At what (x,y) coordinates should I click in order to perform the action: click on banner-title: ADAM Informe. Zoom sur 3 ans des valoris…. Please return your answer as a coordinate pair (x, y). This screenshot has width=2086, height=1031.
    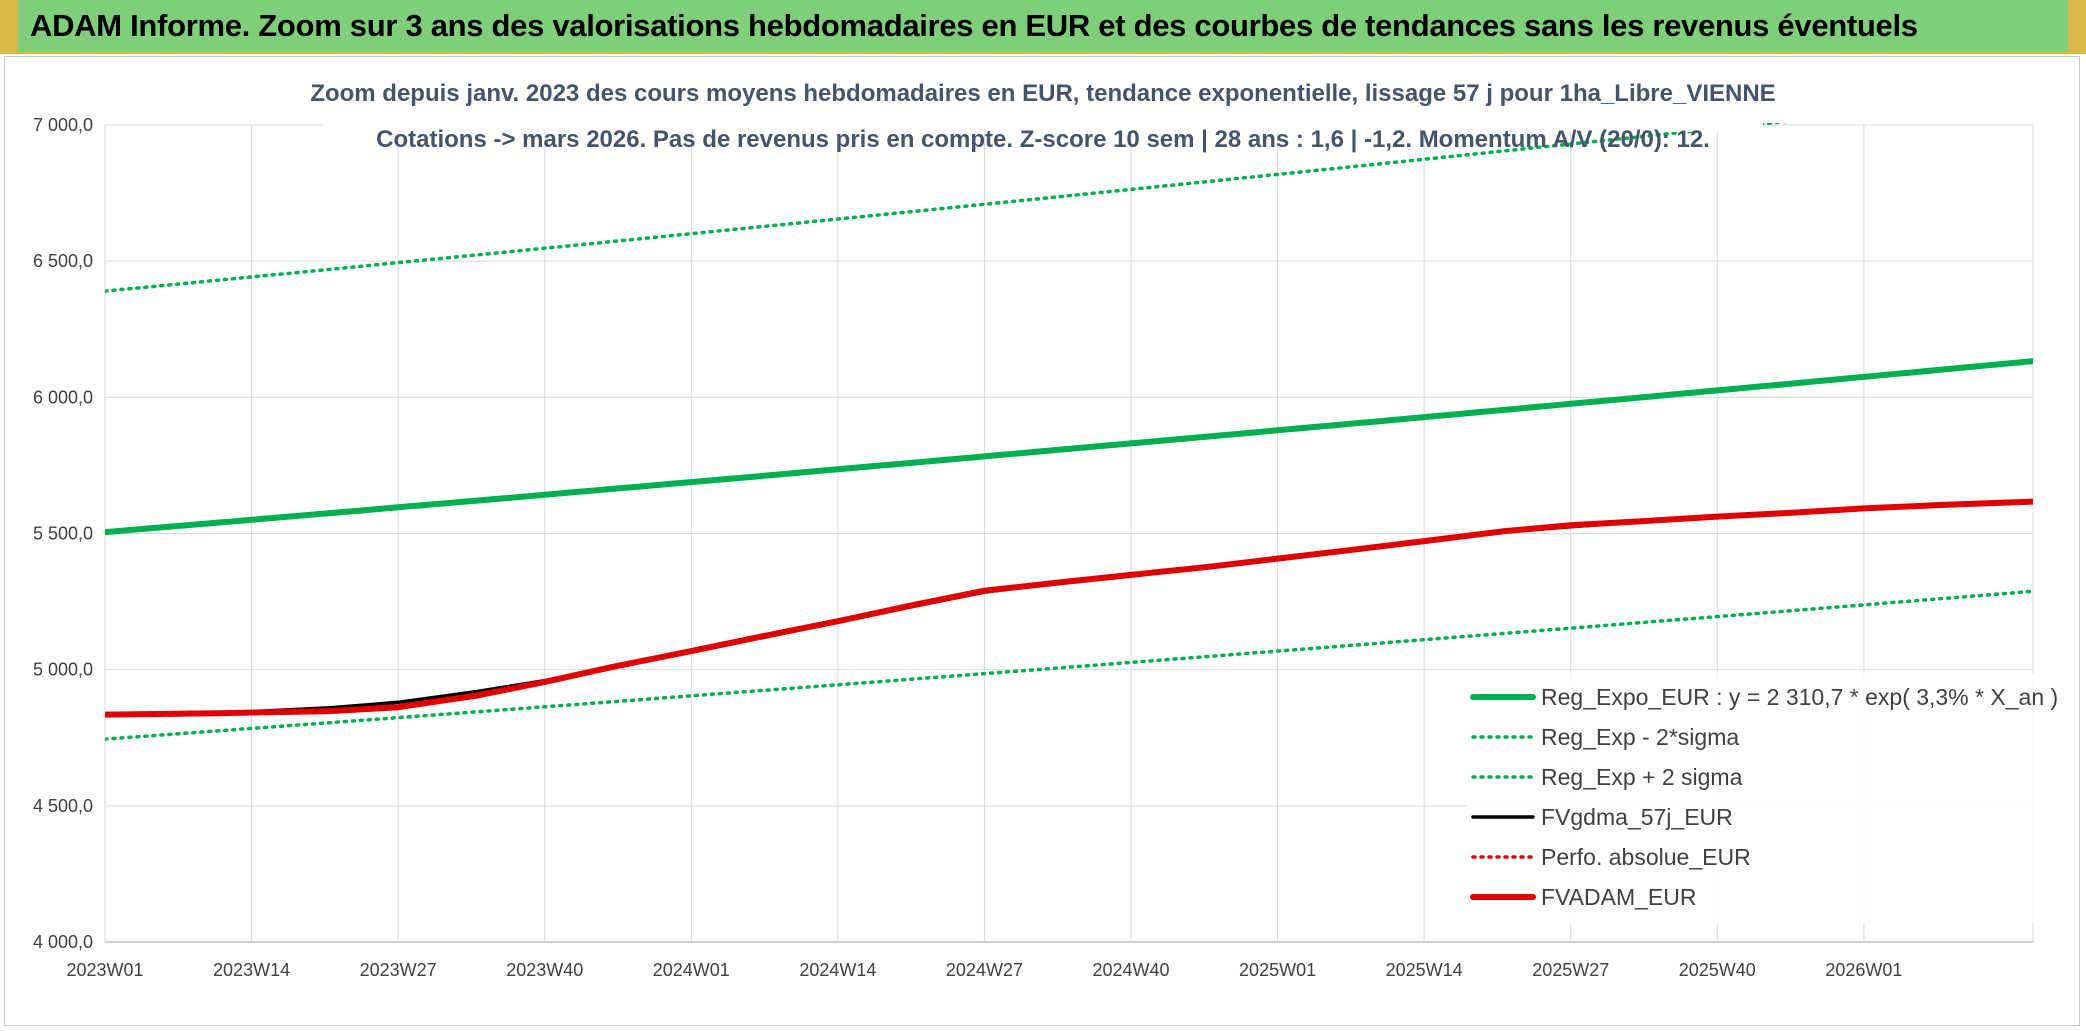
    Looking at the image, I should click on (974, 25).